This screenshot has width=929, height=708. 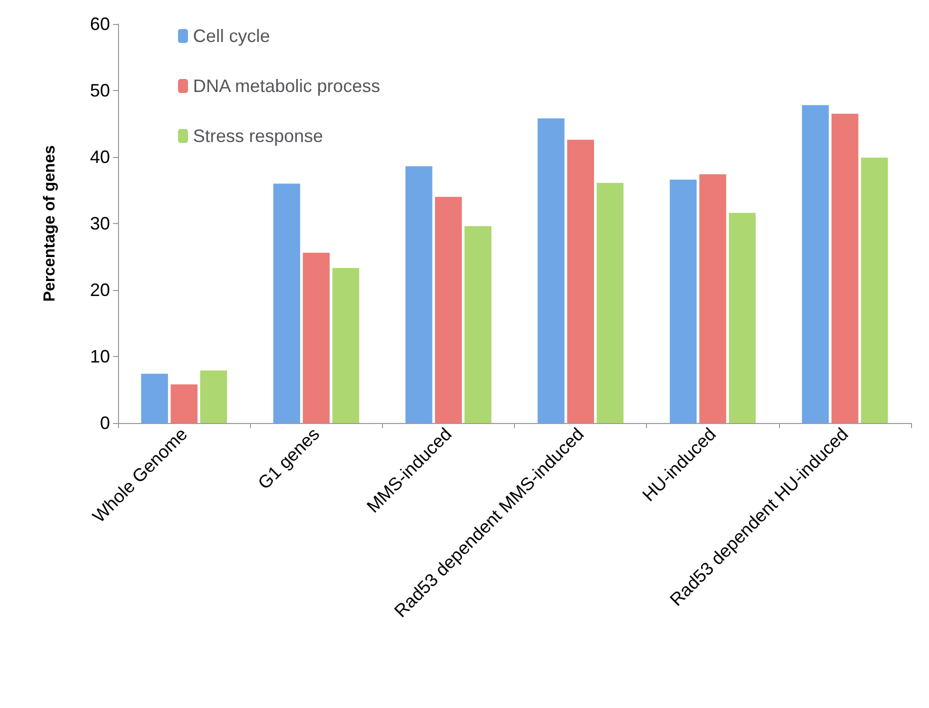 What do you see at coordinates (231, 36) in the screenshot?
I see `legend-label: Cell cycle` at bounding box center [231, 36].